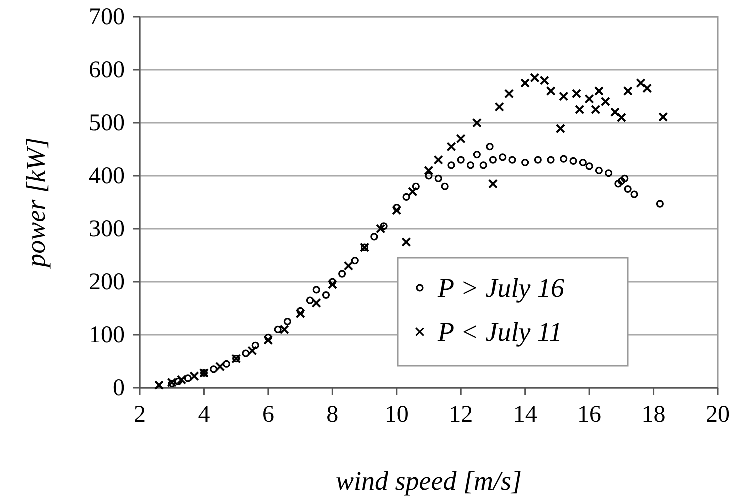  I want to click on x-tick-label: 2, so click(140, 415).